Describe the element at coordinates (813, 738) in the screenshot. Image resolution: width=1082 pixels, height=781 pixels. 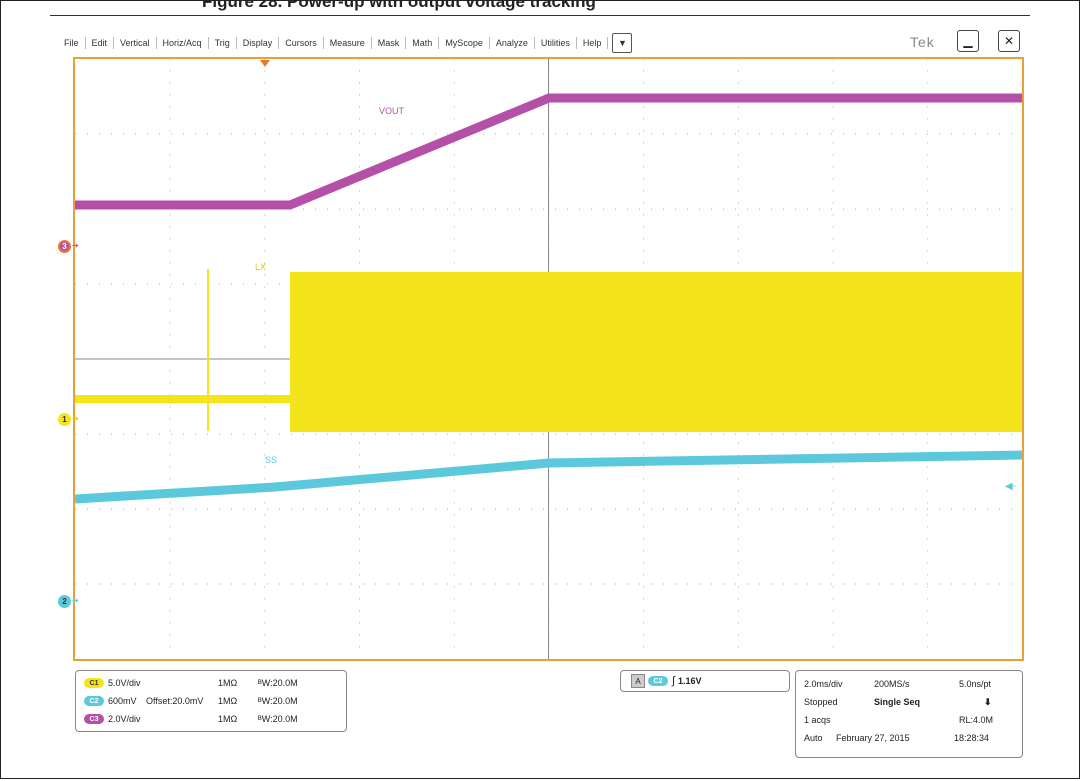
I see `acq-mode: Auto` at that location.